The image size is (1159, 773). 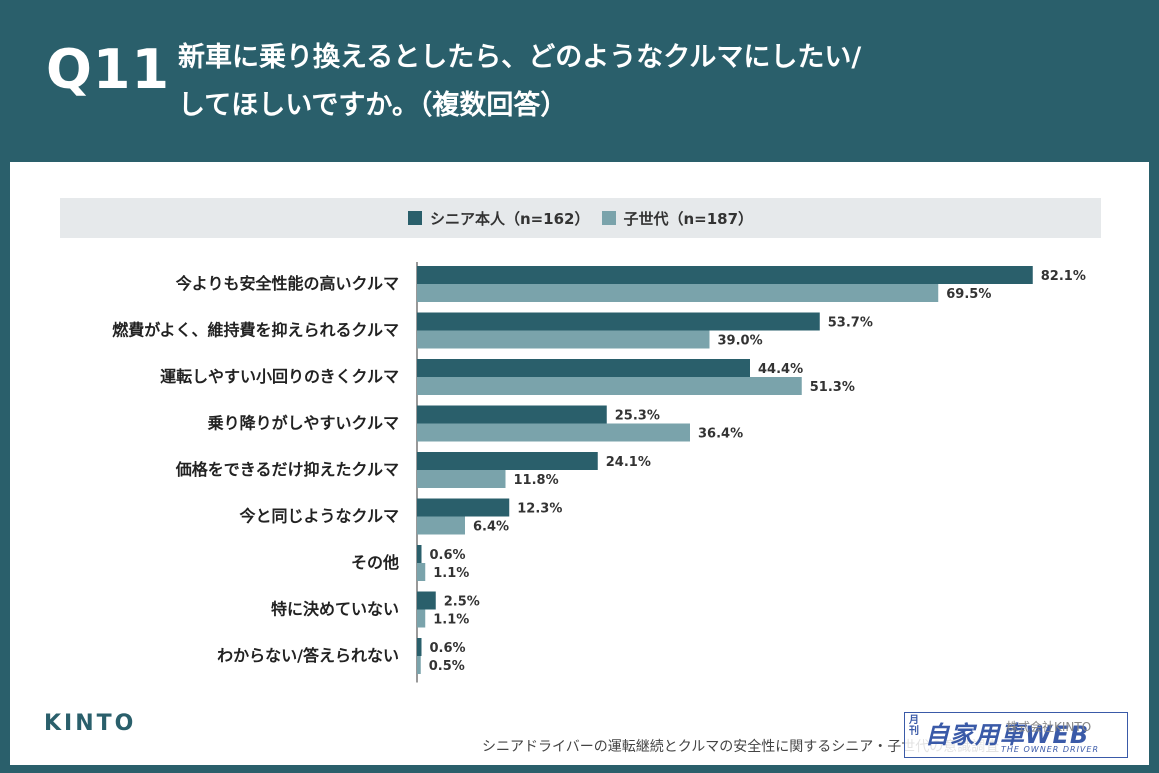 What do you see at coordinates (628, 462) in the screenshot?
I see `data-label-senior: 24.1%` at bounding box center [628, 462].